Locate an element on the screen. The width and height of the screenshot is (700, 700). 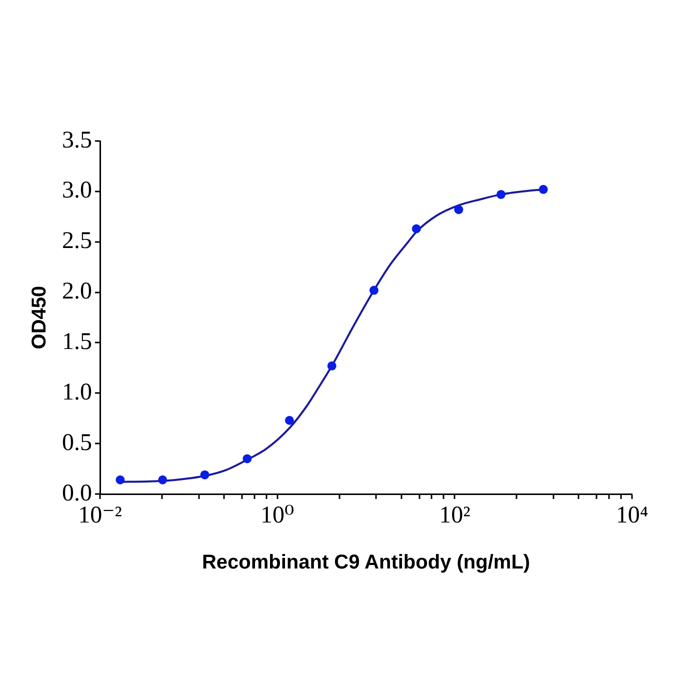
y-tick-label: 1.5 is located at coordinates (77, 342).